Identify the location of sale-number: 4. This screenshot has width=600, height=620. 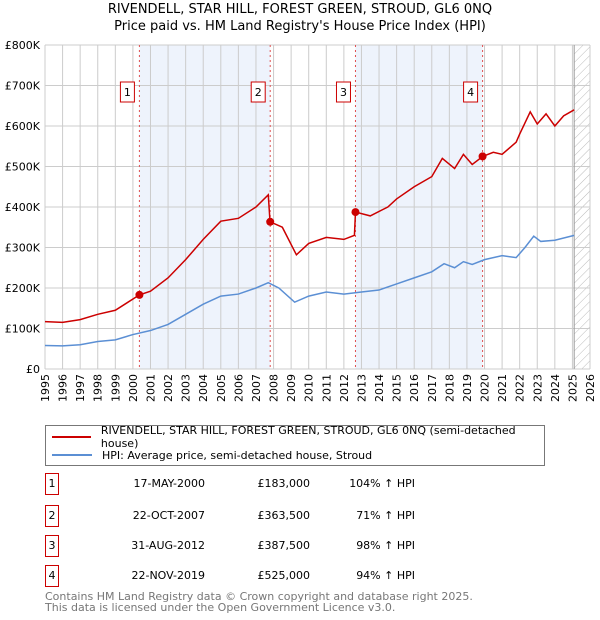
(52, 576).